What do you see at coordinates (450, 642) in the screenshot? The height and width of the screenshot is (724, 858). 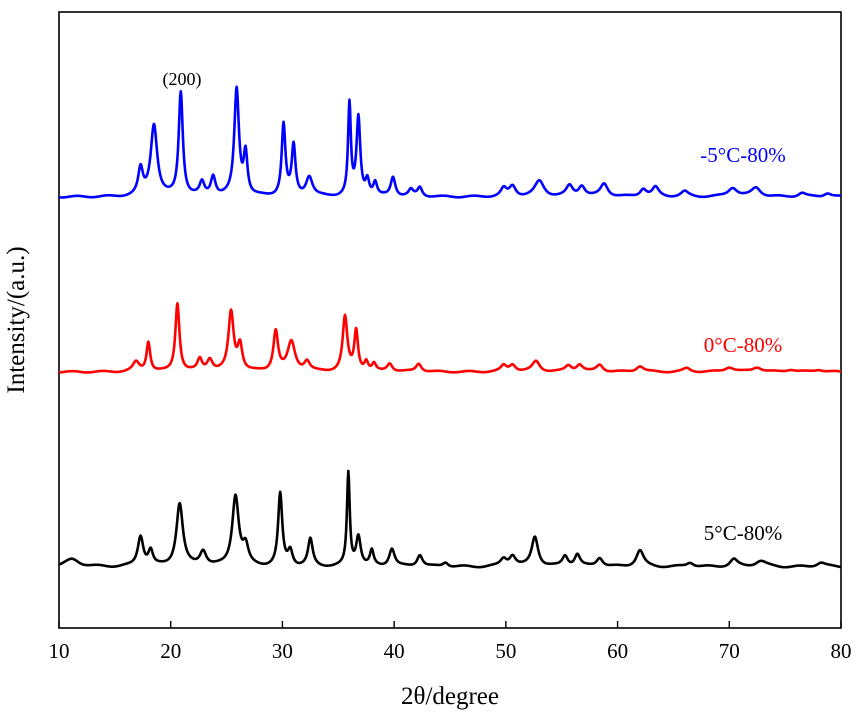 I see `x-axis-ticks: 10 20 30 40 50 60 70 80` at bounding box center [450, 642].